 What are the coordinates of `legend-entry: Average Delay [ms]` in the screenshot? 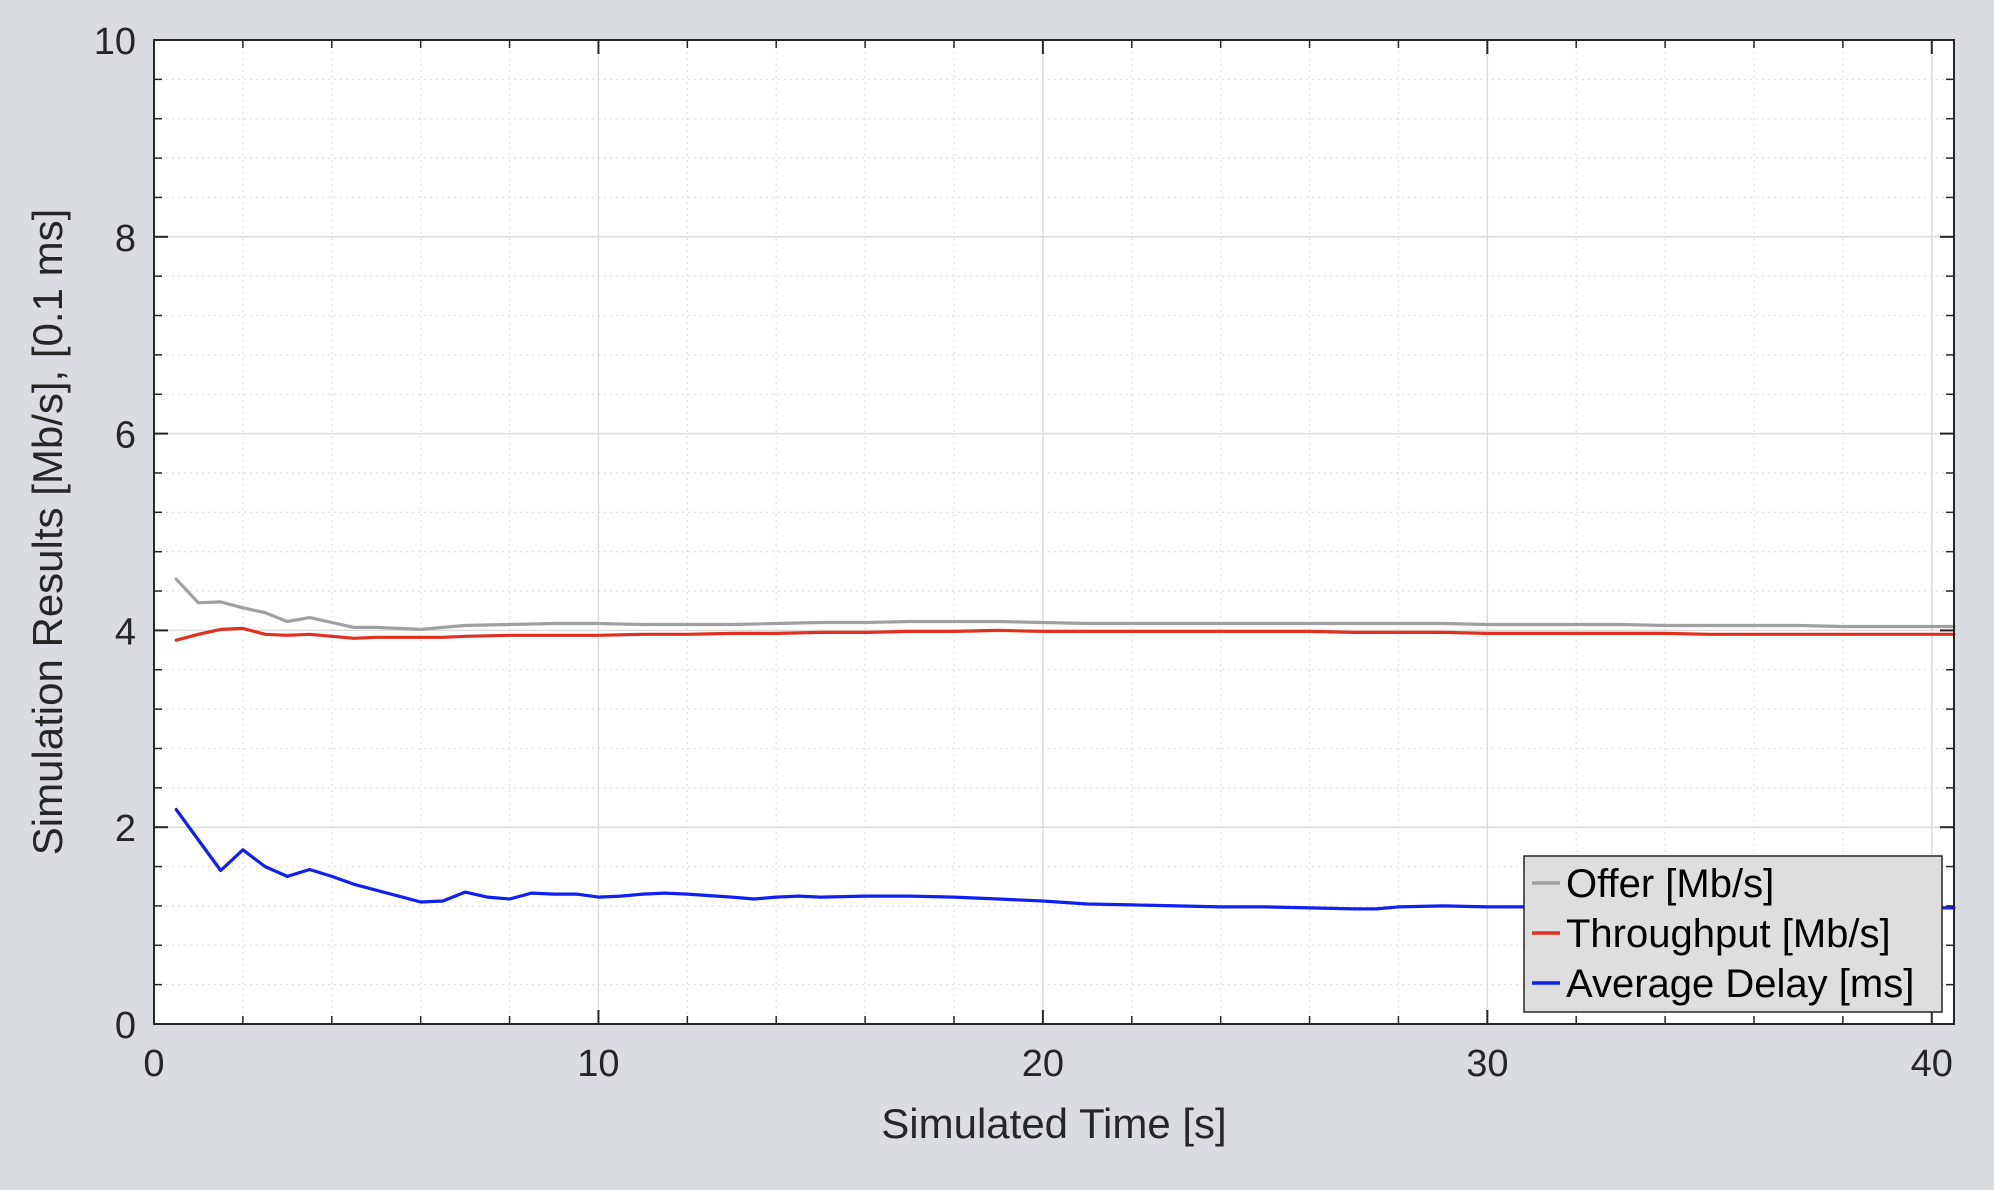 It's located at (1740, 984).